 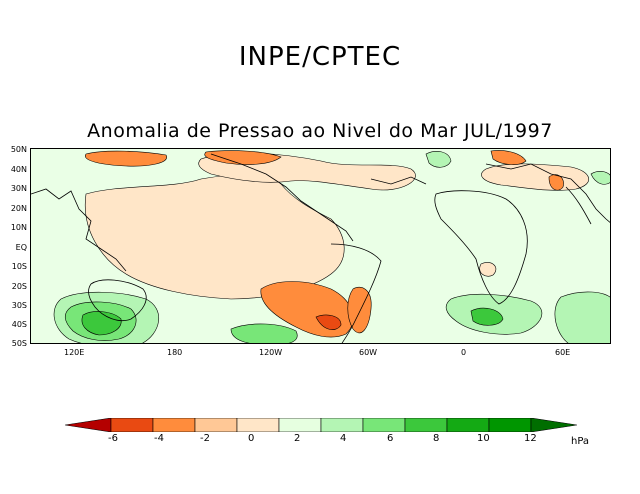 I want to click on lat-label: 10N, so click(x=18, y=227).